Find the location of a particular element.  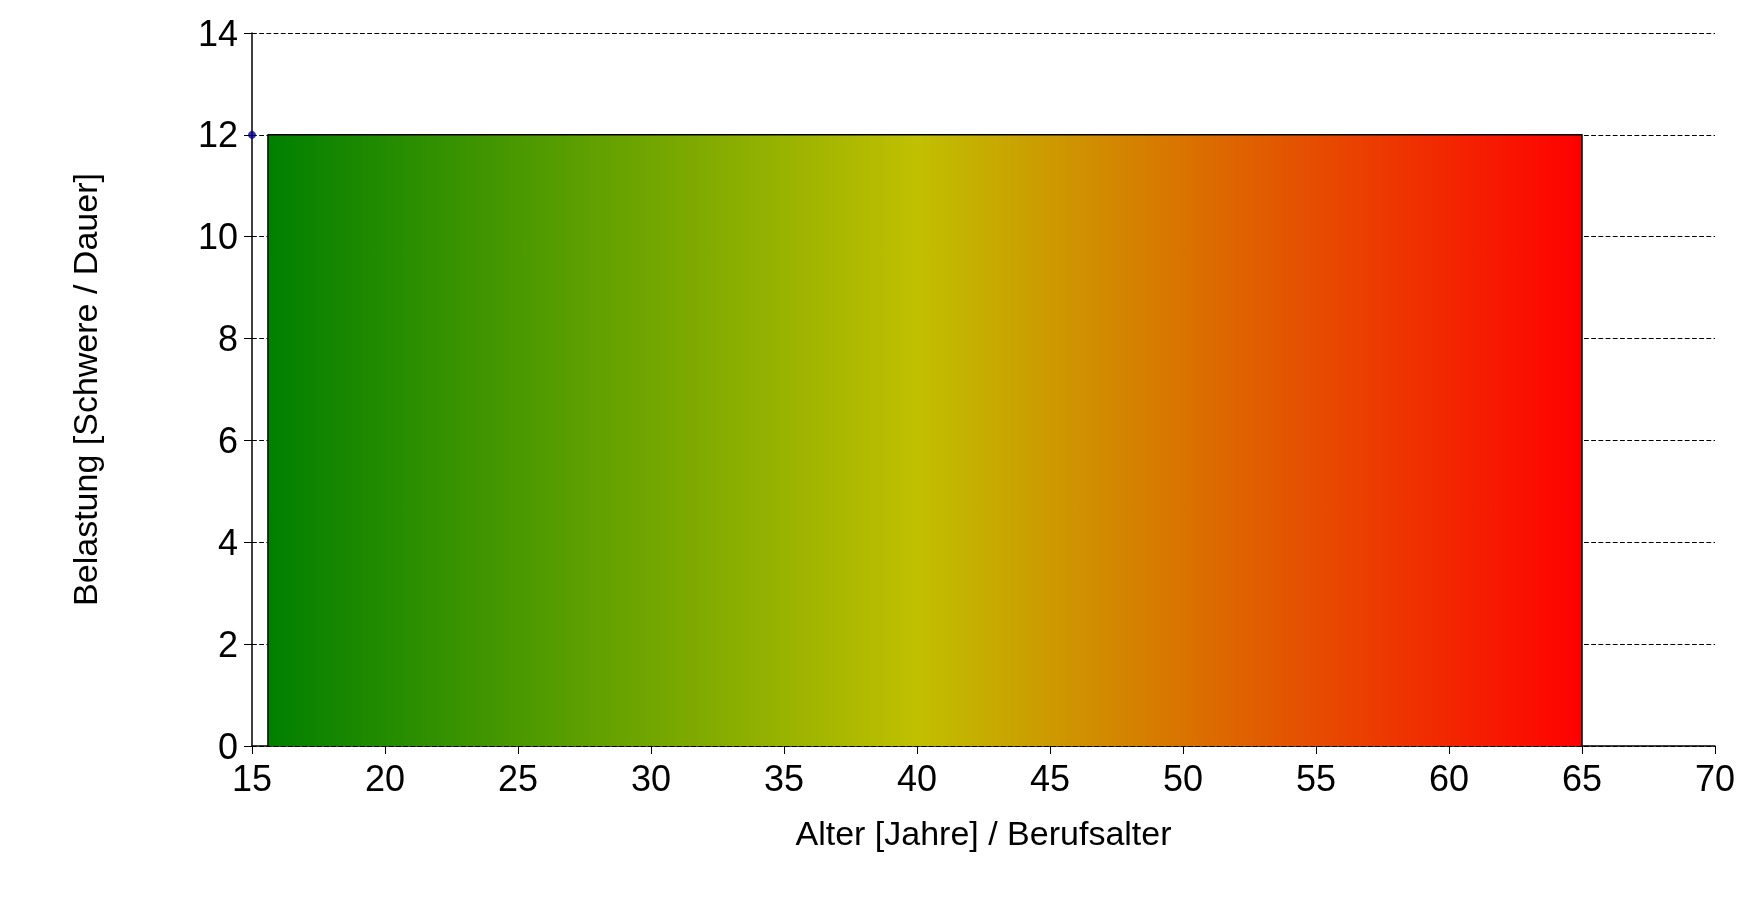

y-tick-label: 6 is located at coordinates (227, 440).